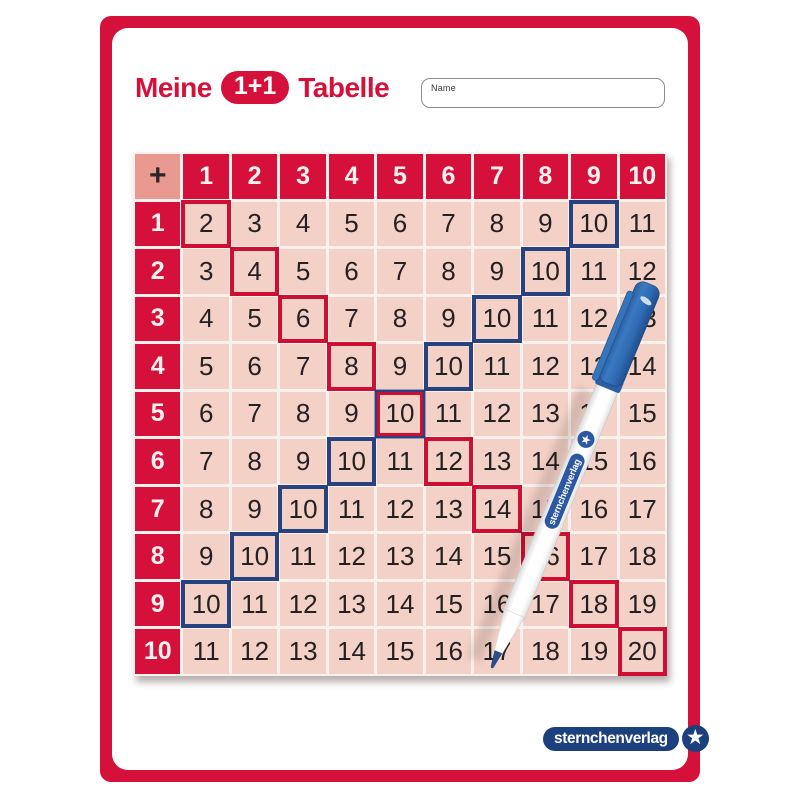  What do you see at coordinates (642, 651) in the screenshot?
I see `sum-cell: 20` at bounding box center [642, 651].